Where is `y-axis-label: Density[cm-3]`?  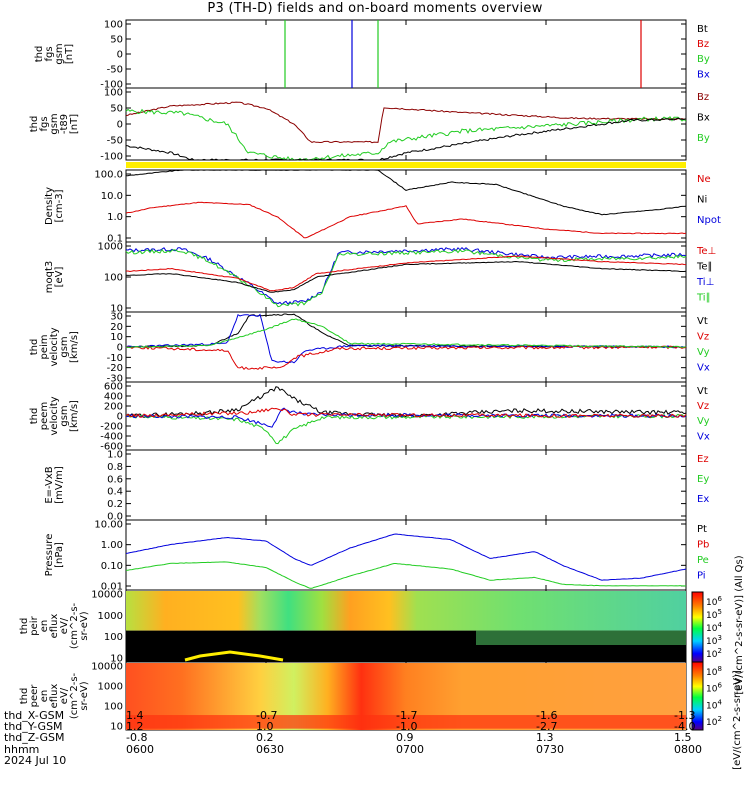
y-axis-label: Density[cm-3] is located at coordinates (54, 206).